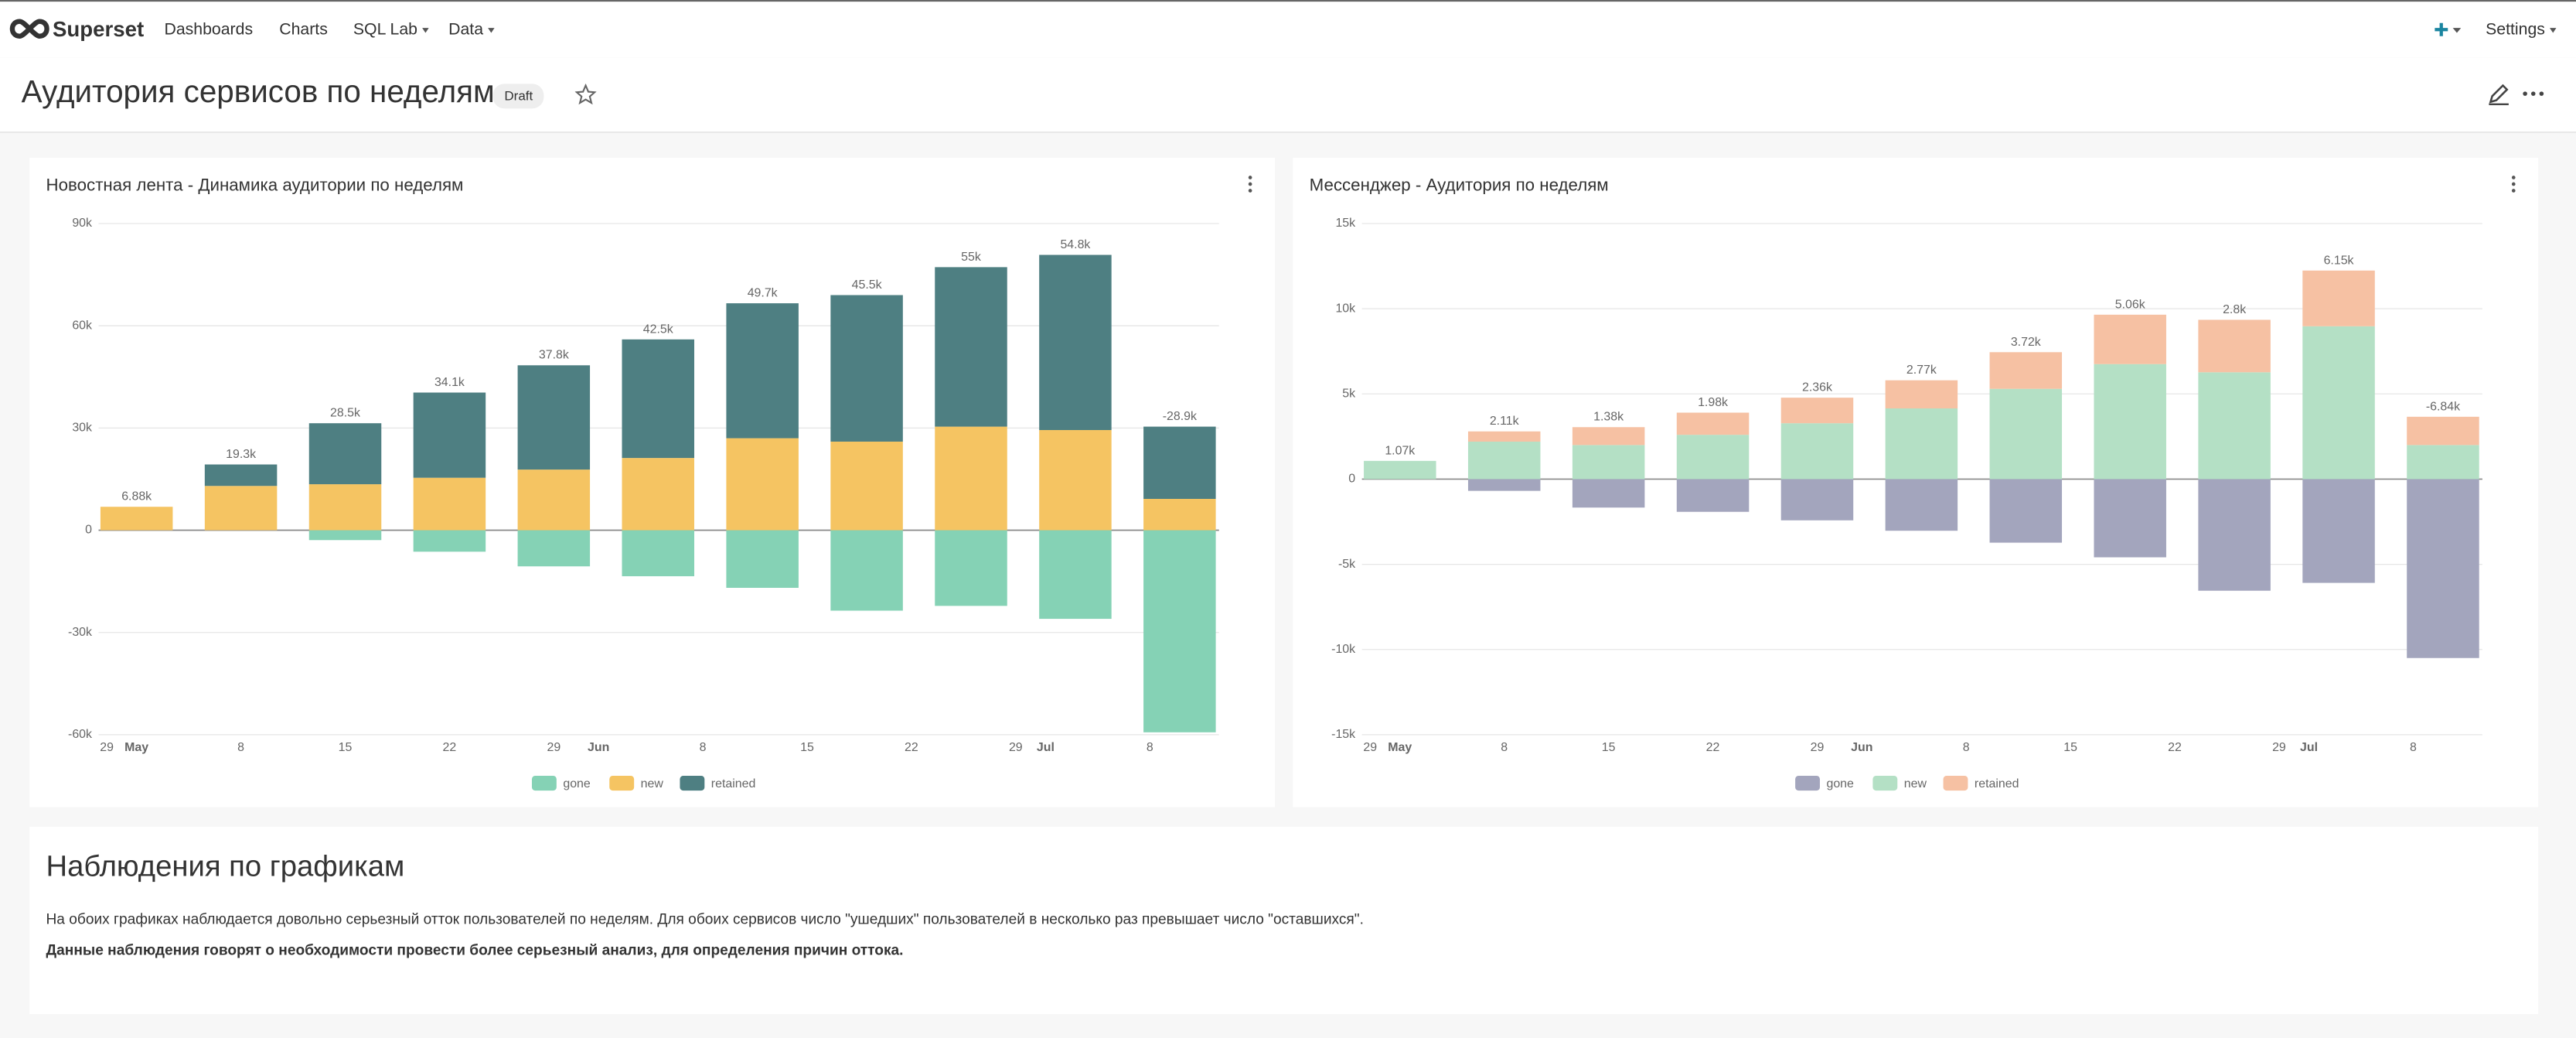  Describe the element at coordinates (2339, 260) in the screenshot. I see `total-label: 6.15k` at that location.